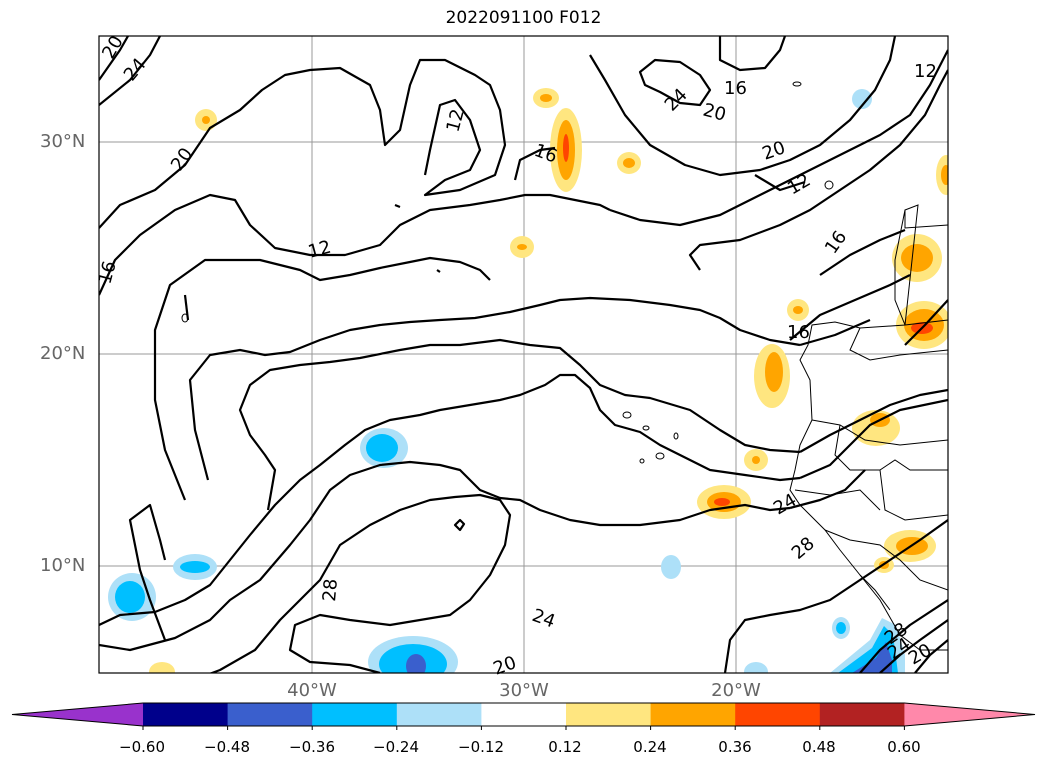  I want to click on colorbar-tick-label: −0.36, so click(312, 747).